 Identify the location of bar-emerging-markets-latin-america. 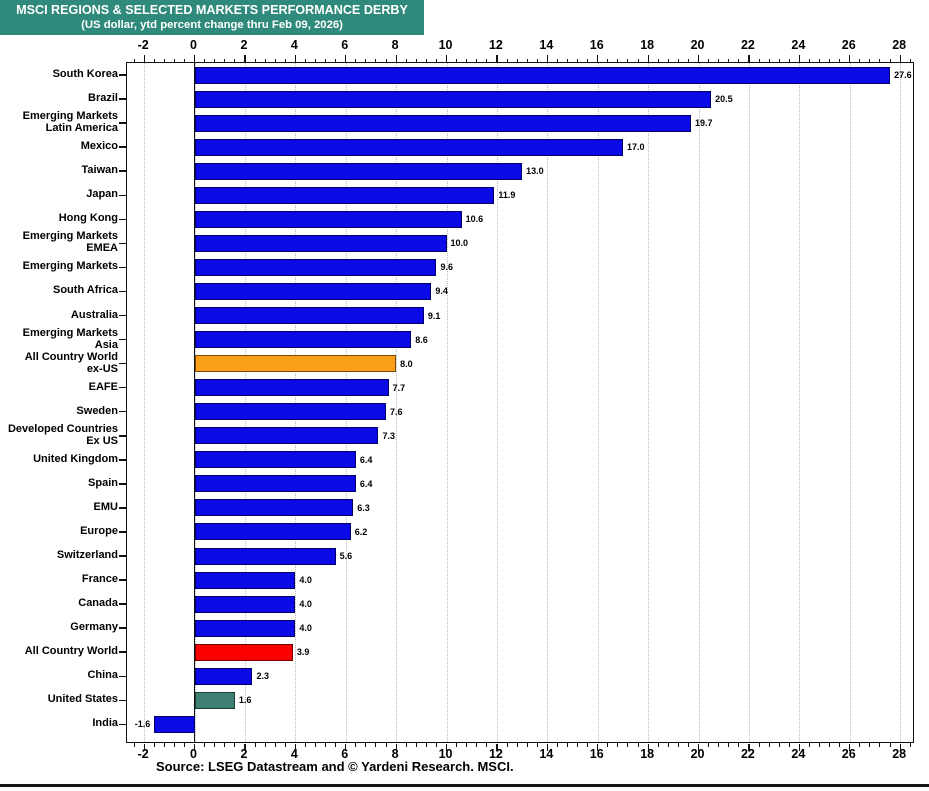
(442, 123).